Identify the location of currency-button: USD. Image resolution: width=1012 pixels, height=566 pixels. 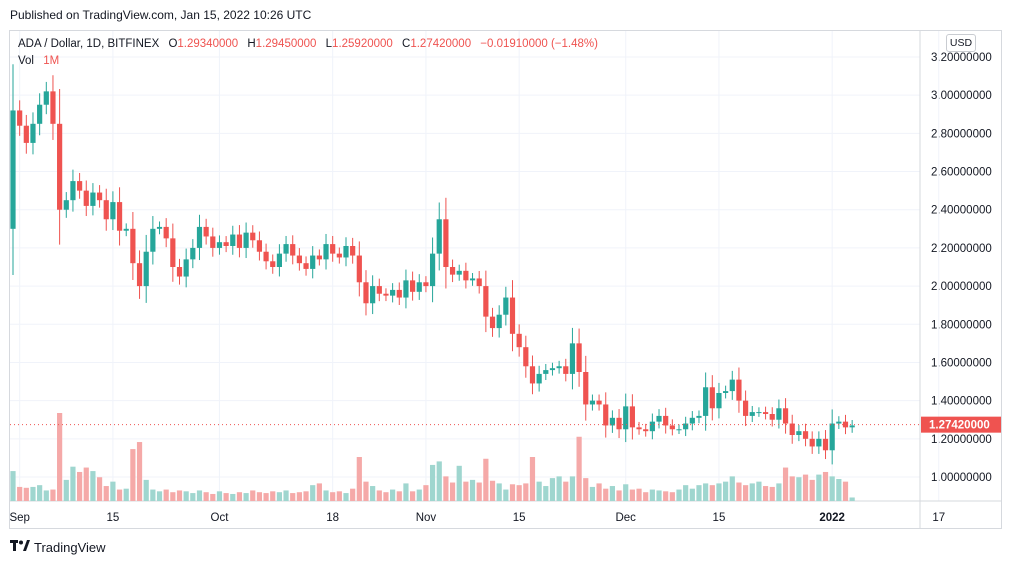
(961, 43).